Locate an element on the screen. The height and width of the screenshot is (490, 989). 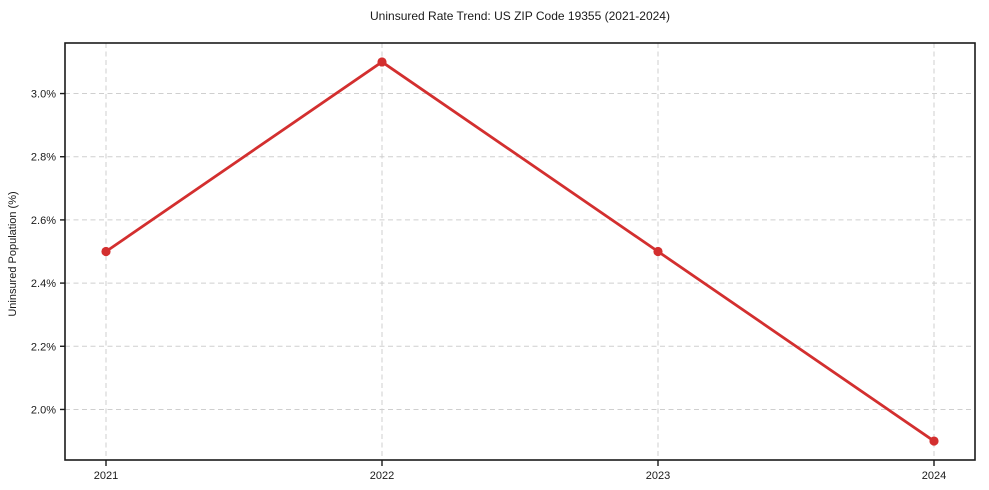
x-tick-label: 2024 is located at coordinates (934, 476).